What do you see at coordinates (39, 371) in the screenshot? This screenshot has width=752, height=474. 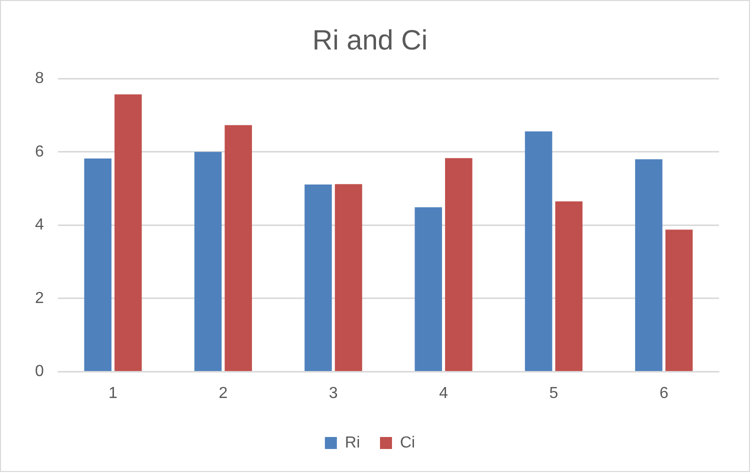 I see `y-tick-label: 0` at bounding box center [39, 371].